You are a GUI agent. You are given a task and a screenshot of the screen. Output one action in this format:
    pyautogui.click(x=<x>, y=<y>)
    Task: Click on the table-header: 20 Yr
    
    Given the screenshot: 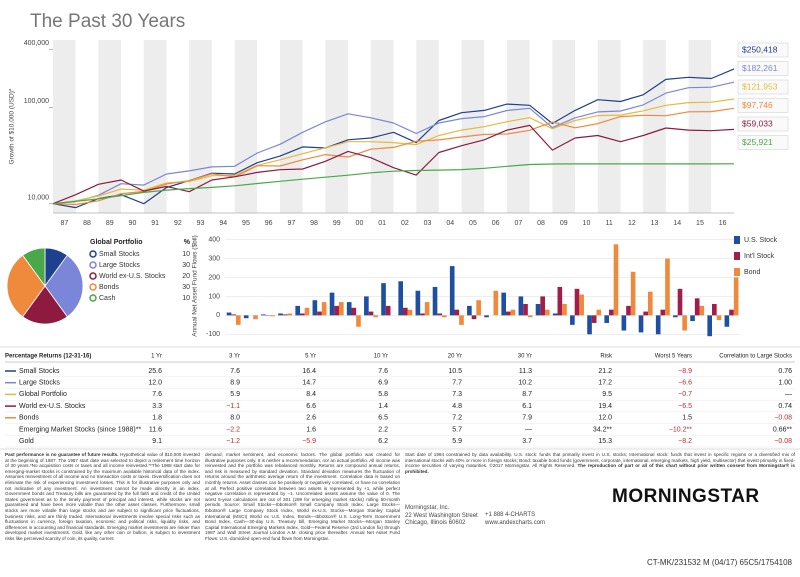 What is the action you would take?
    pyautogui.click(x=455, y=357)
    